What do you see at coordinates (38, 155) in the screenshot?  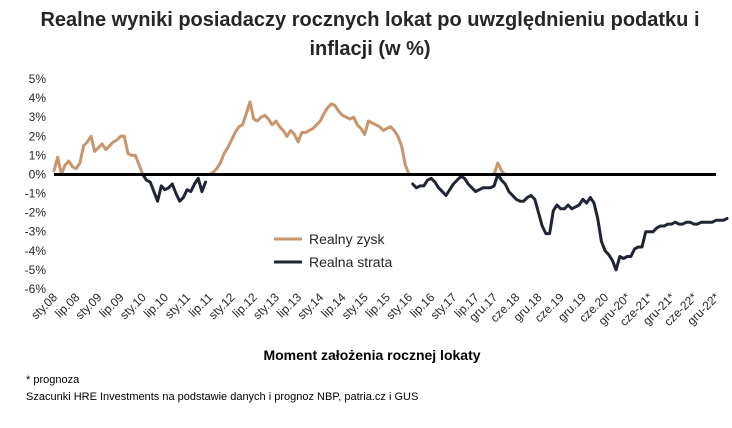 I see `y-tick-label: 1%` at bounding box center [38, 155].